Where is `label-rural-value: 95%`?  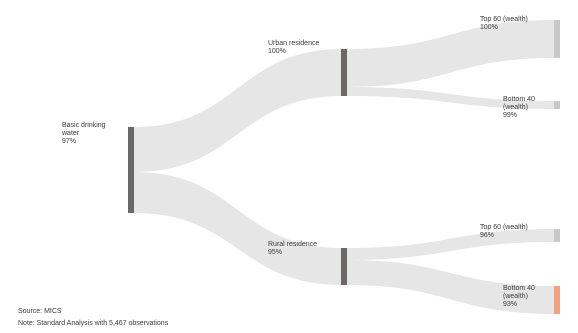 label-rural-value: 95% is located at coordinates (275, 252).